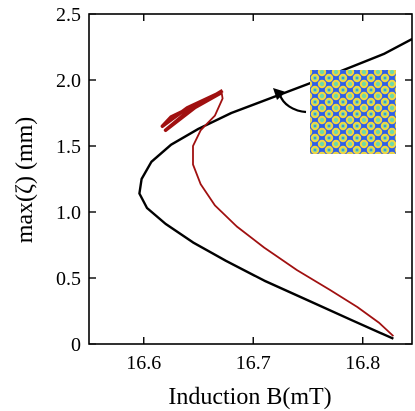 This screenshot has width=415, height=411. What do you see at coordinates (68, 15) in the screenshot?
I see `y-tick-label: 2.5` at bounding box center [68, 15].